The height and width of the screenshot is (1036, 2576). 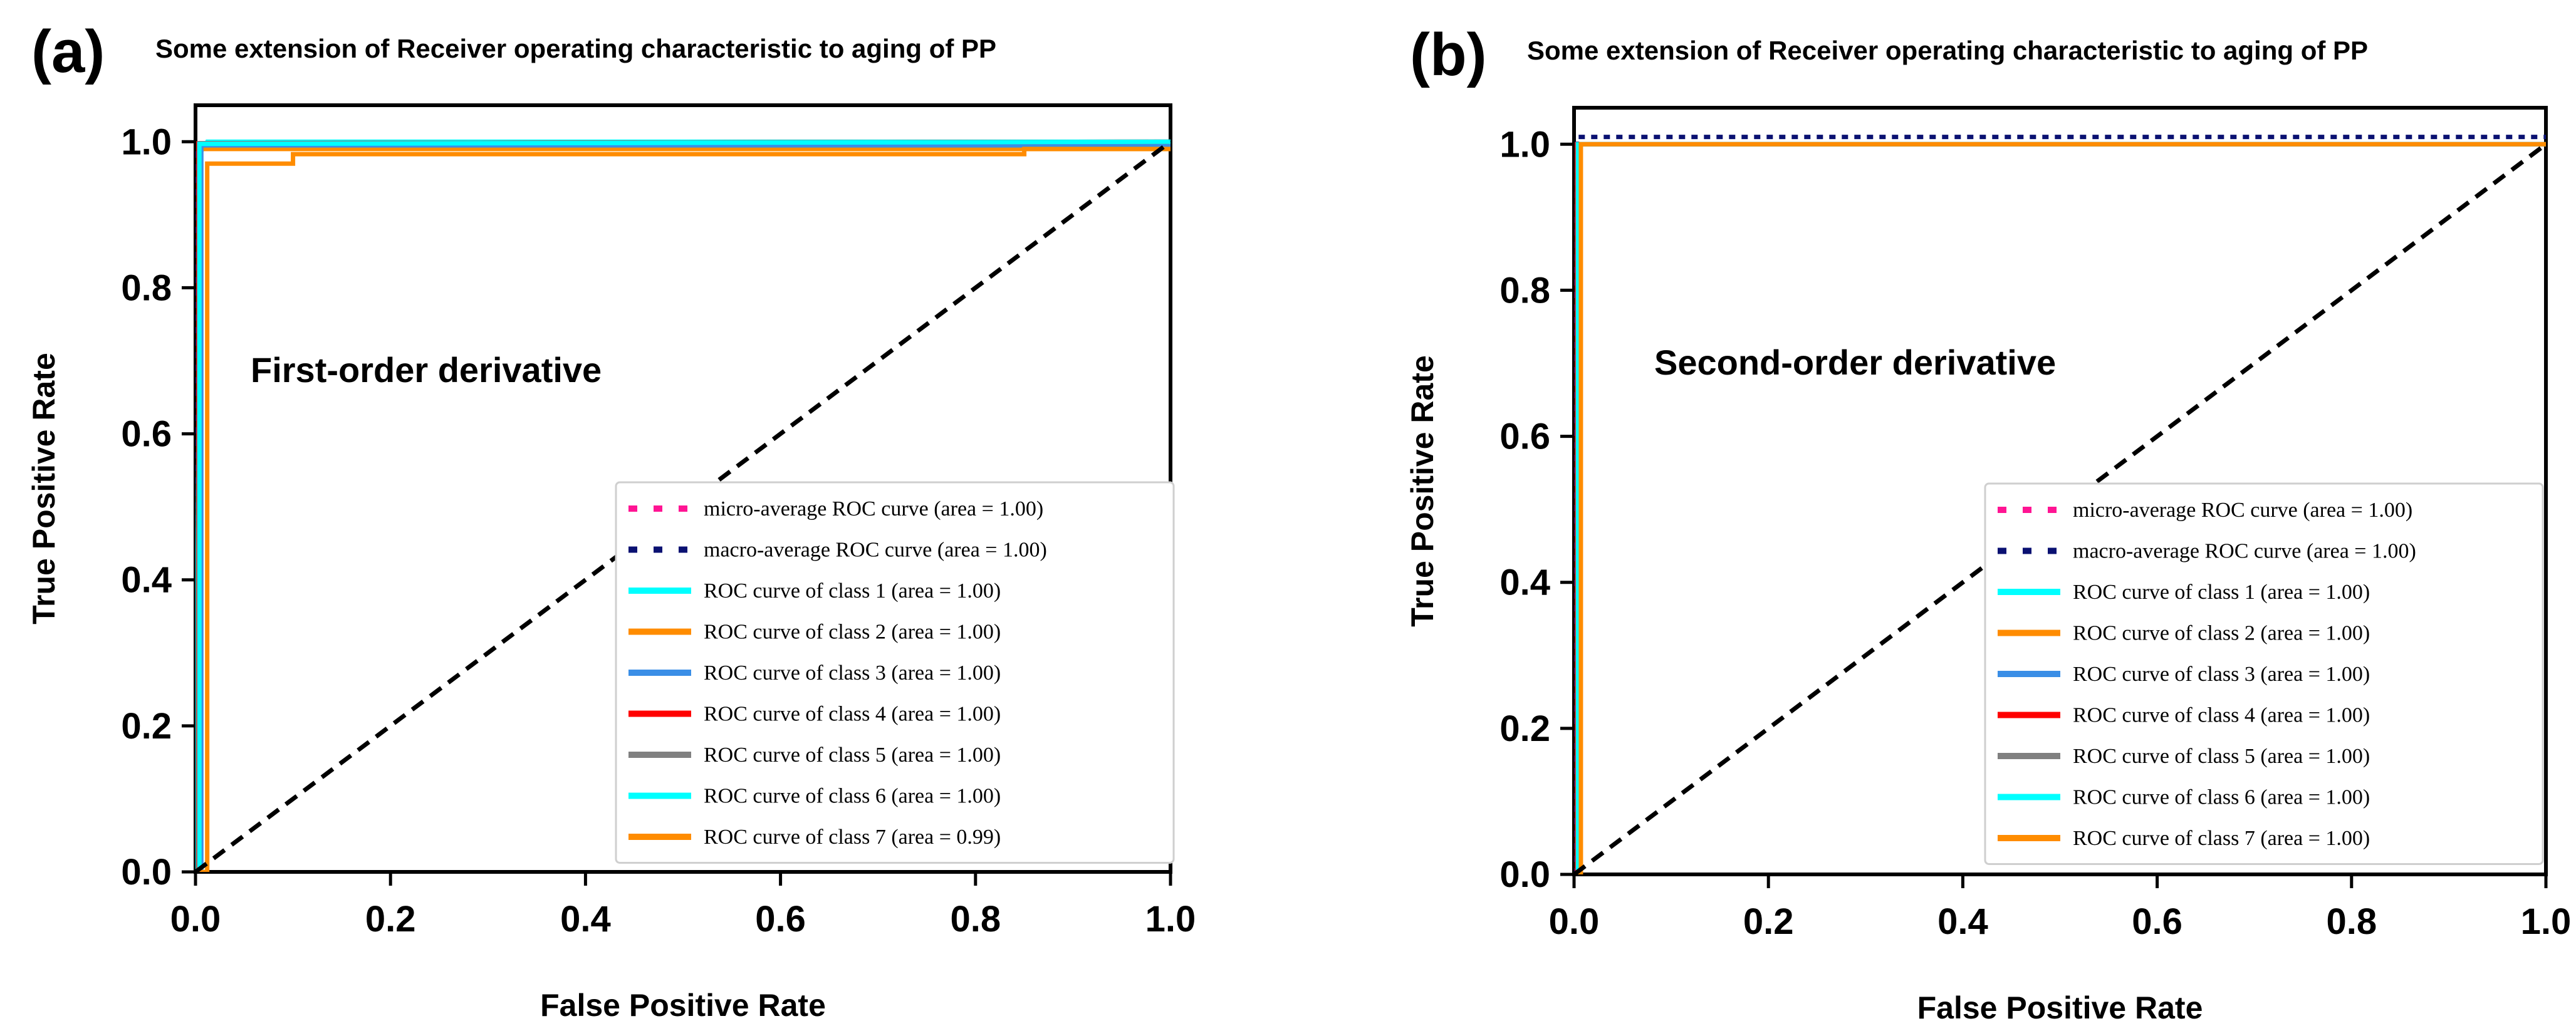 What do you see at coordinates (2221, 838) in the screenshot?
I see `legend-item-label: ROC curve of class 7 (area = 1.00)` at bounding box center [2221, 838].